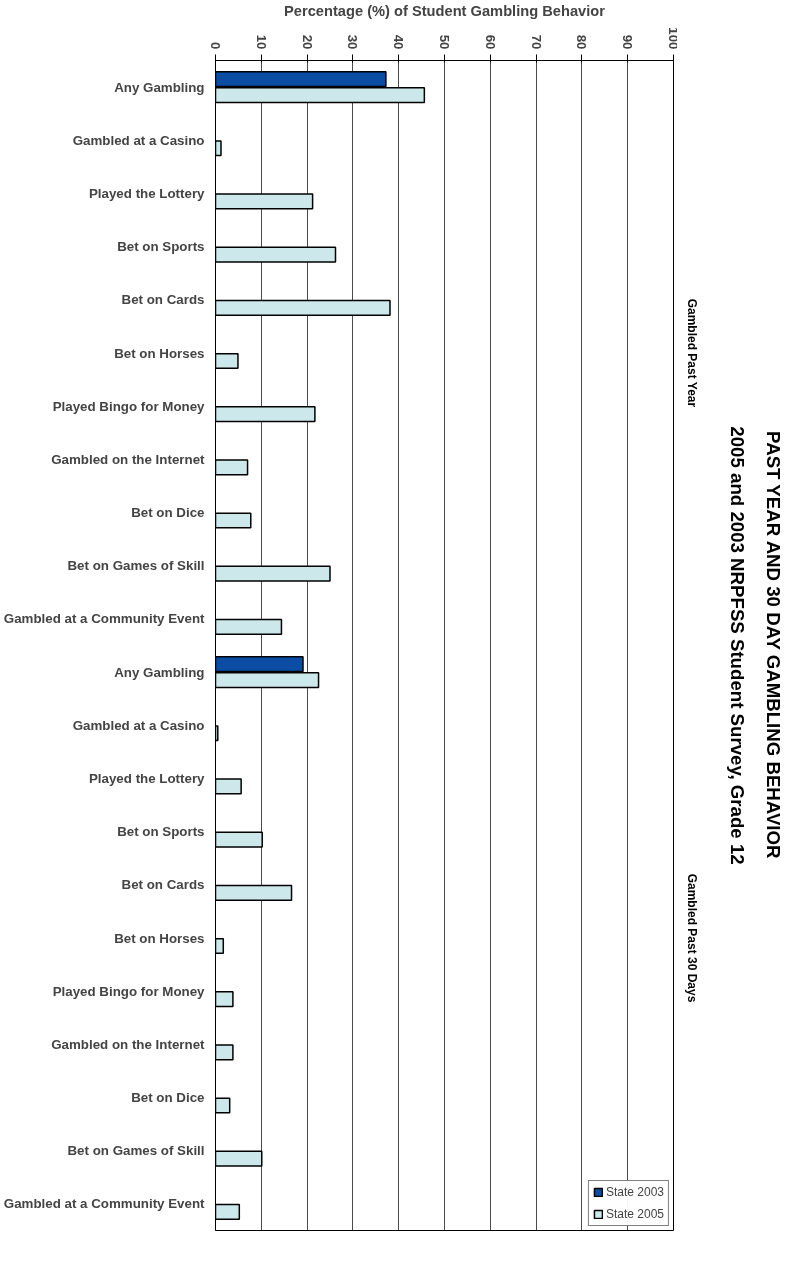  What do you see at coordinates (444, 42) in the screenshot?
I see `x-tick-label: 50` at bounding box center [444, 42].